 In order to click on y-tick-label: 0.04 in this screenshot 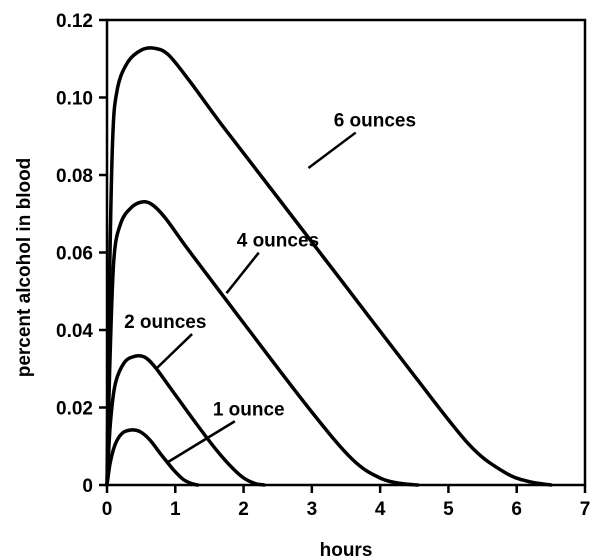, I will do `click(74, 331)`.